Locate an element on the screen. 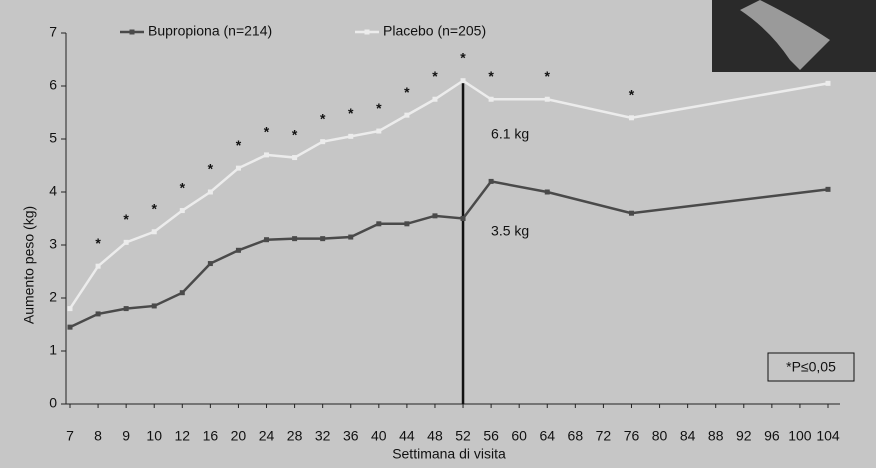  annotation: 6.1 kg is located at coordinates (510, 134).